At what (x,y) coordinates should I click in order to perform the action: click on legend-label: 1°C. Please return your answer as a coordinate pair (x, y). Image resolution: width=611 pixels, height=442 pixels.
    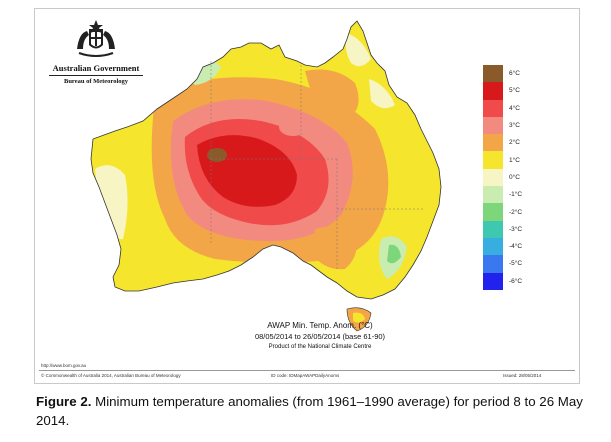
    Looking at the image, I should click on (514, 160).